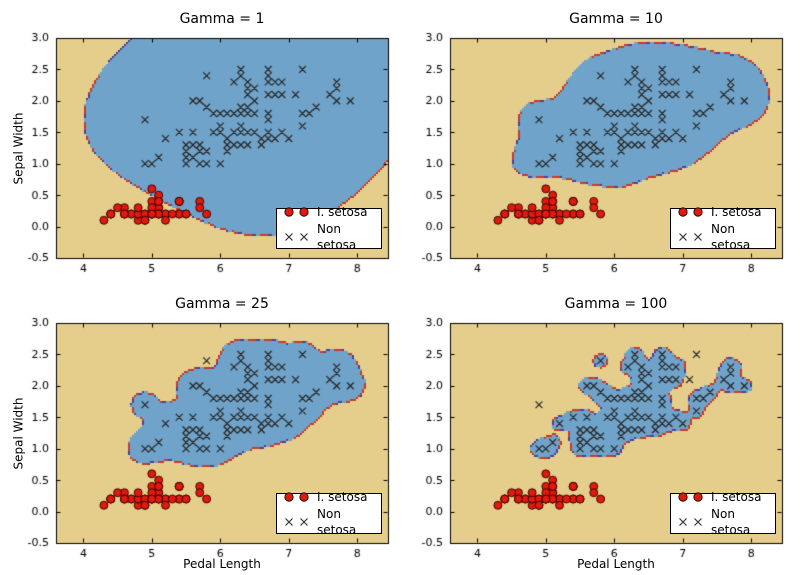 The width and height of the screenshot is (800, 575). What do you see at coordinates (616, 304) in the screenshot?
I see `subplot-title-gamma-100: Gamma = 100` at bounding box center [616, 304].